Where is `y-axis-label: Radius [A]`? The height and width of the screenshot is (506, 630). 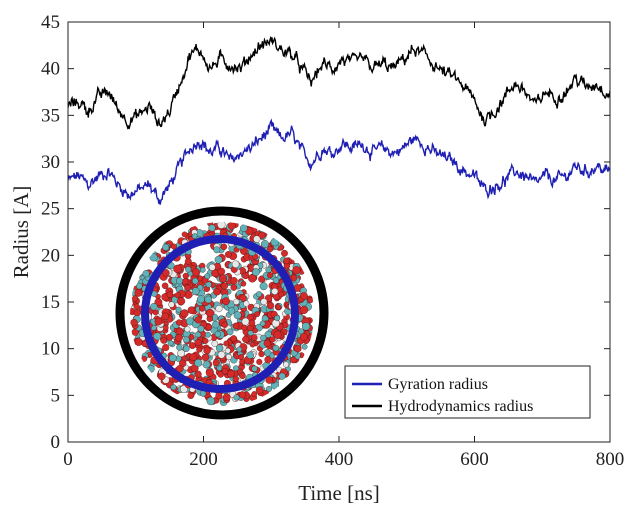 y-axis-label: Radius [A] is located at coordinates (21, 232).